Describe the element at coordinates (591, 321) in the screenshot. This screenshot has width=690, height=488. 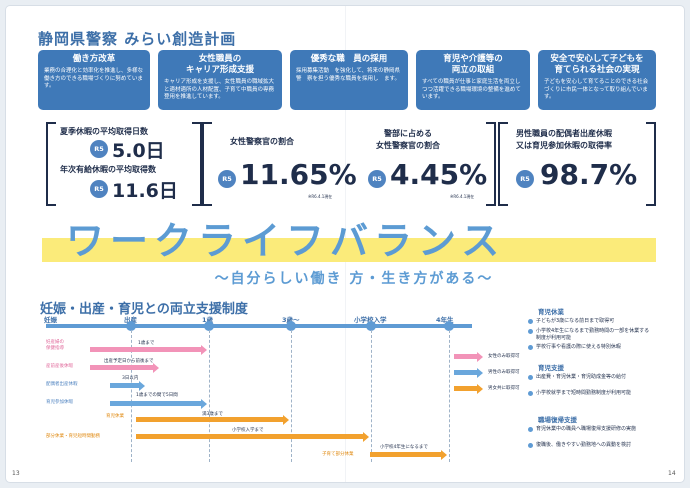
I see `legend-item: 子どもが3歳になる前日まで取得可` at that location.